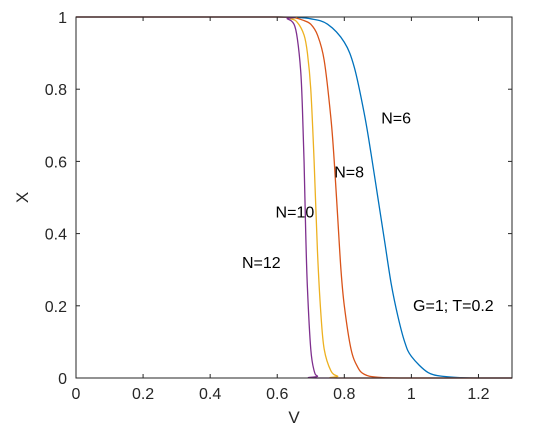 This screenshot has width=535, height=434. I want to click on annotation-label: N=8, so click(349, 173).